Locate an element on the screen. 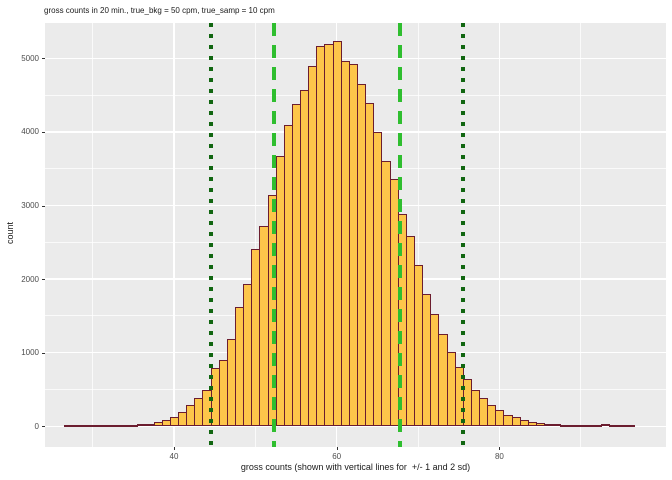 This screenshot has height=480, width=672. y-axis-title: count is located at coordinates (10, 233).